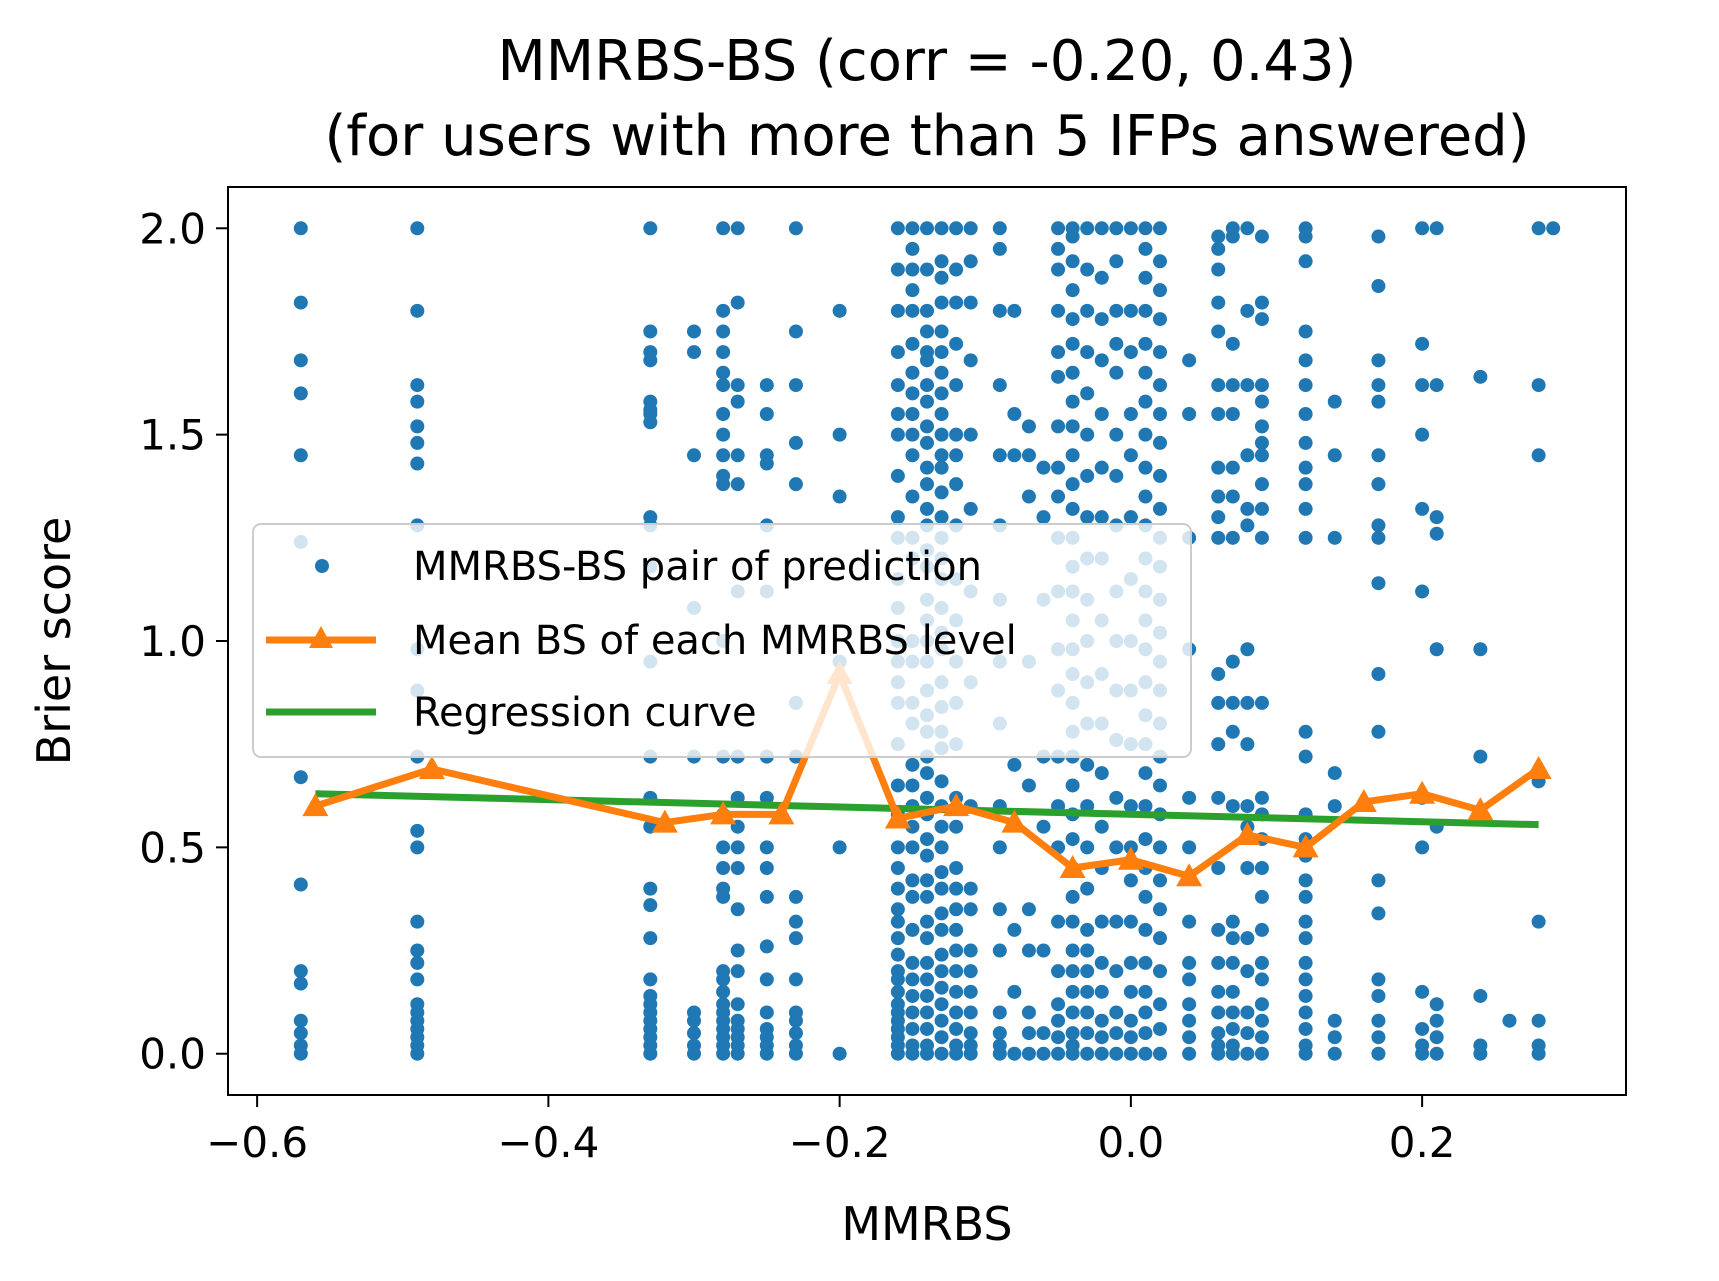  What do you see at coordinates (697, 567) in the screenshot?
I see `legend-label-scatter: MMRBS-BS pair of prediction` at bounding box center [697, 567].